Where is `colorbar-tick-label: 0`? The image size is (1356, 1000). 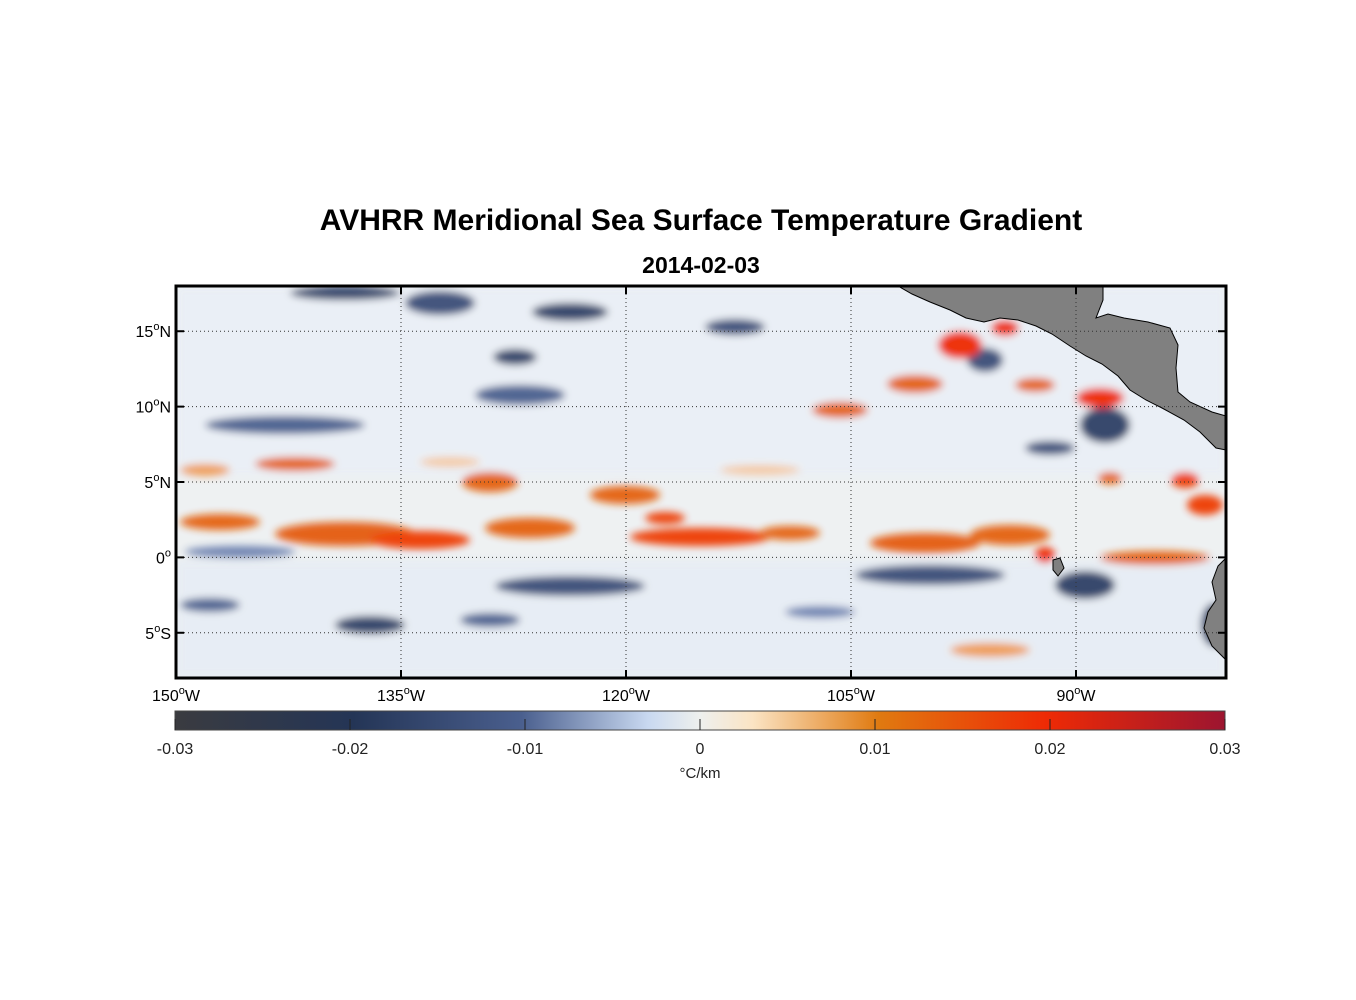 colorbar-tick-label: 0 is located at coordinates (700, 749).